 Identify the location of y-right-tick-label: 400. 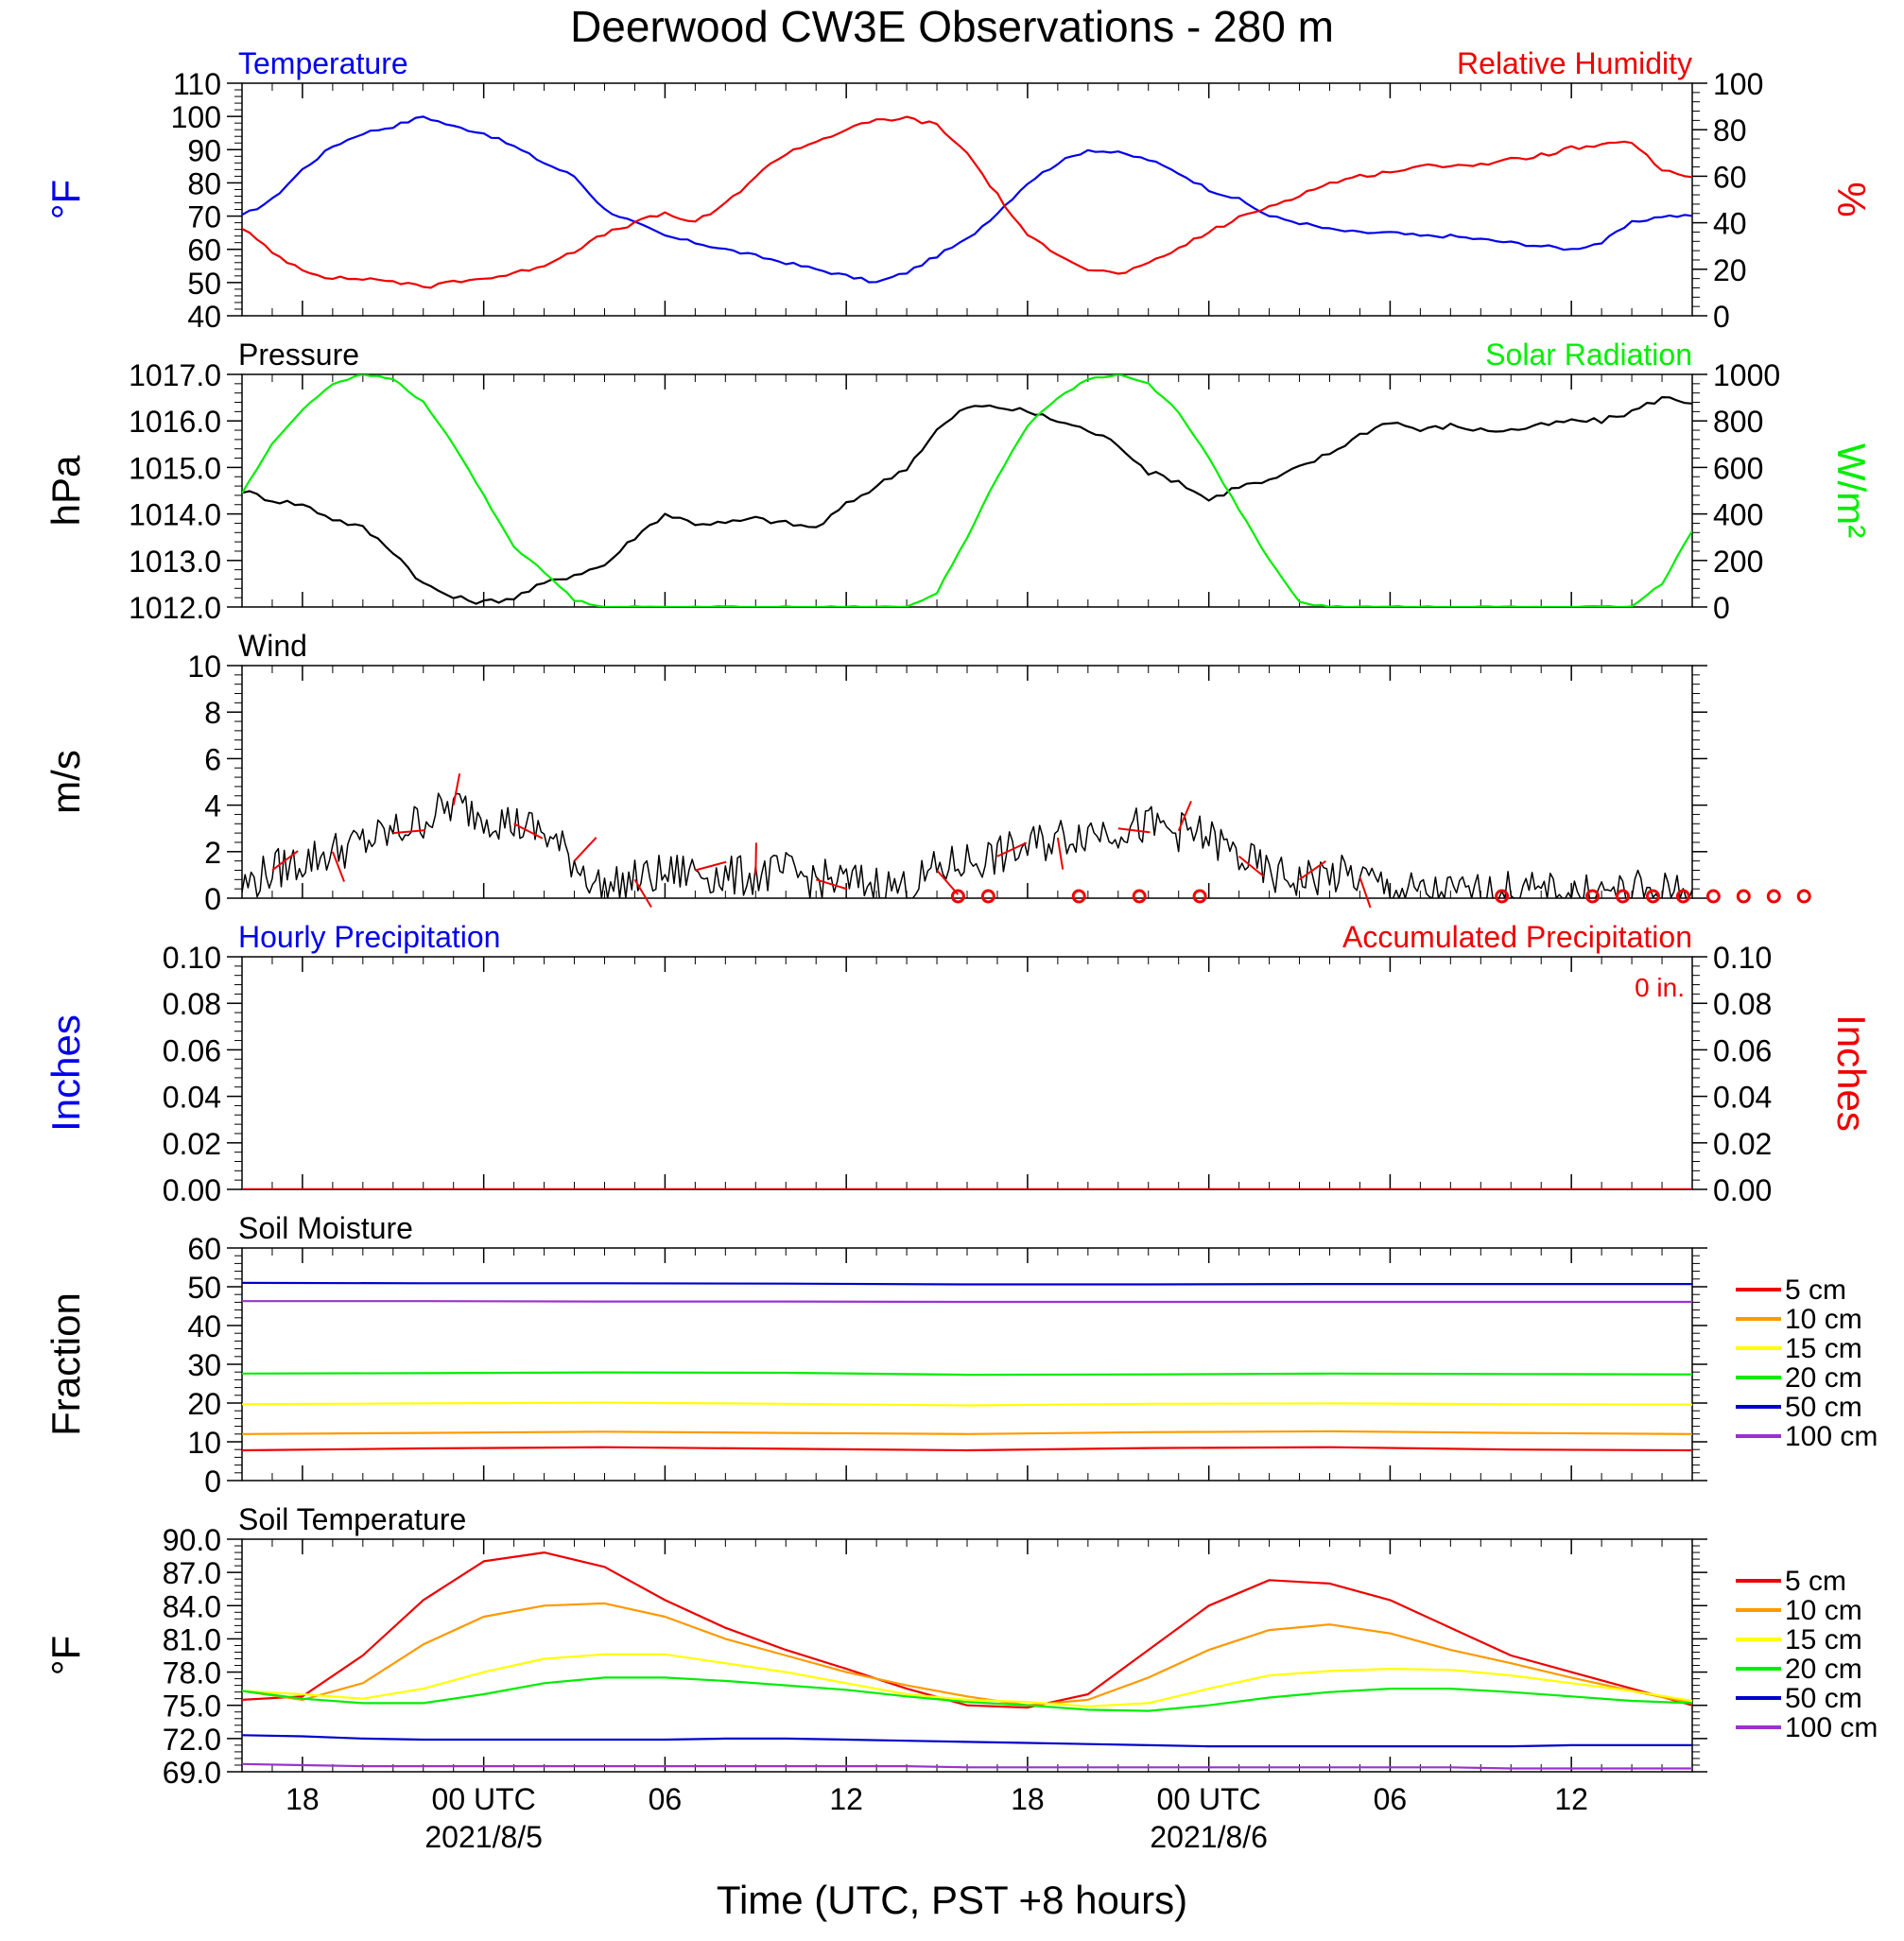
(1738, 515).